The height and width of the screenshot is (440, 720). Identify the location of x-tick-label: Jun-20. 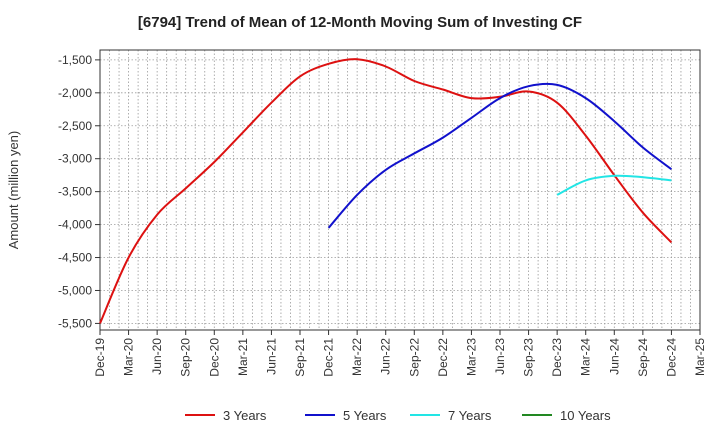
(157, 356).